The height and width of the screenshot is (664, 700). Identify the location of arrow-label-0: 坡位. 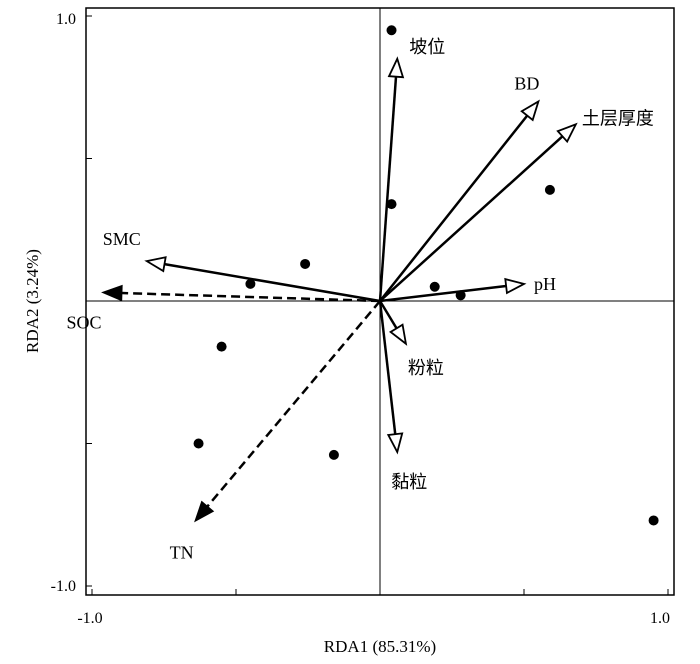
(427, 47).